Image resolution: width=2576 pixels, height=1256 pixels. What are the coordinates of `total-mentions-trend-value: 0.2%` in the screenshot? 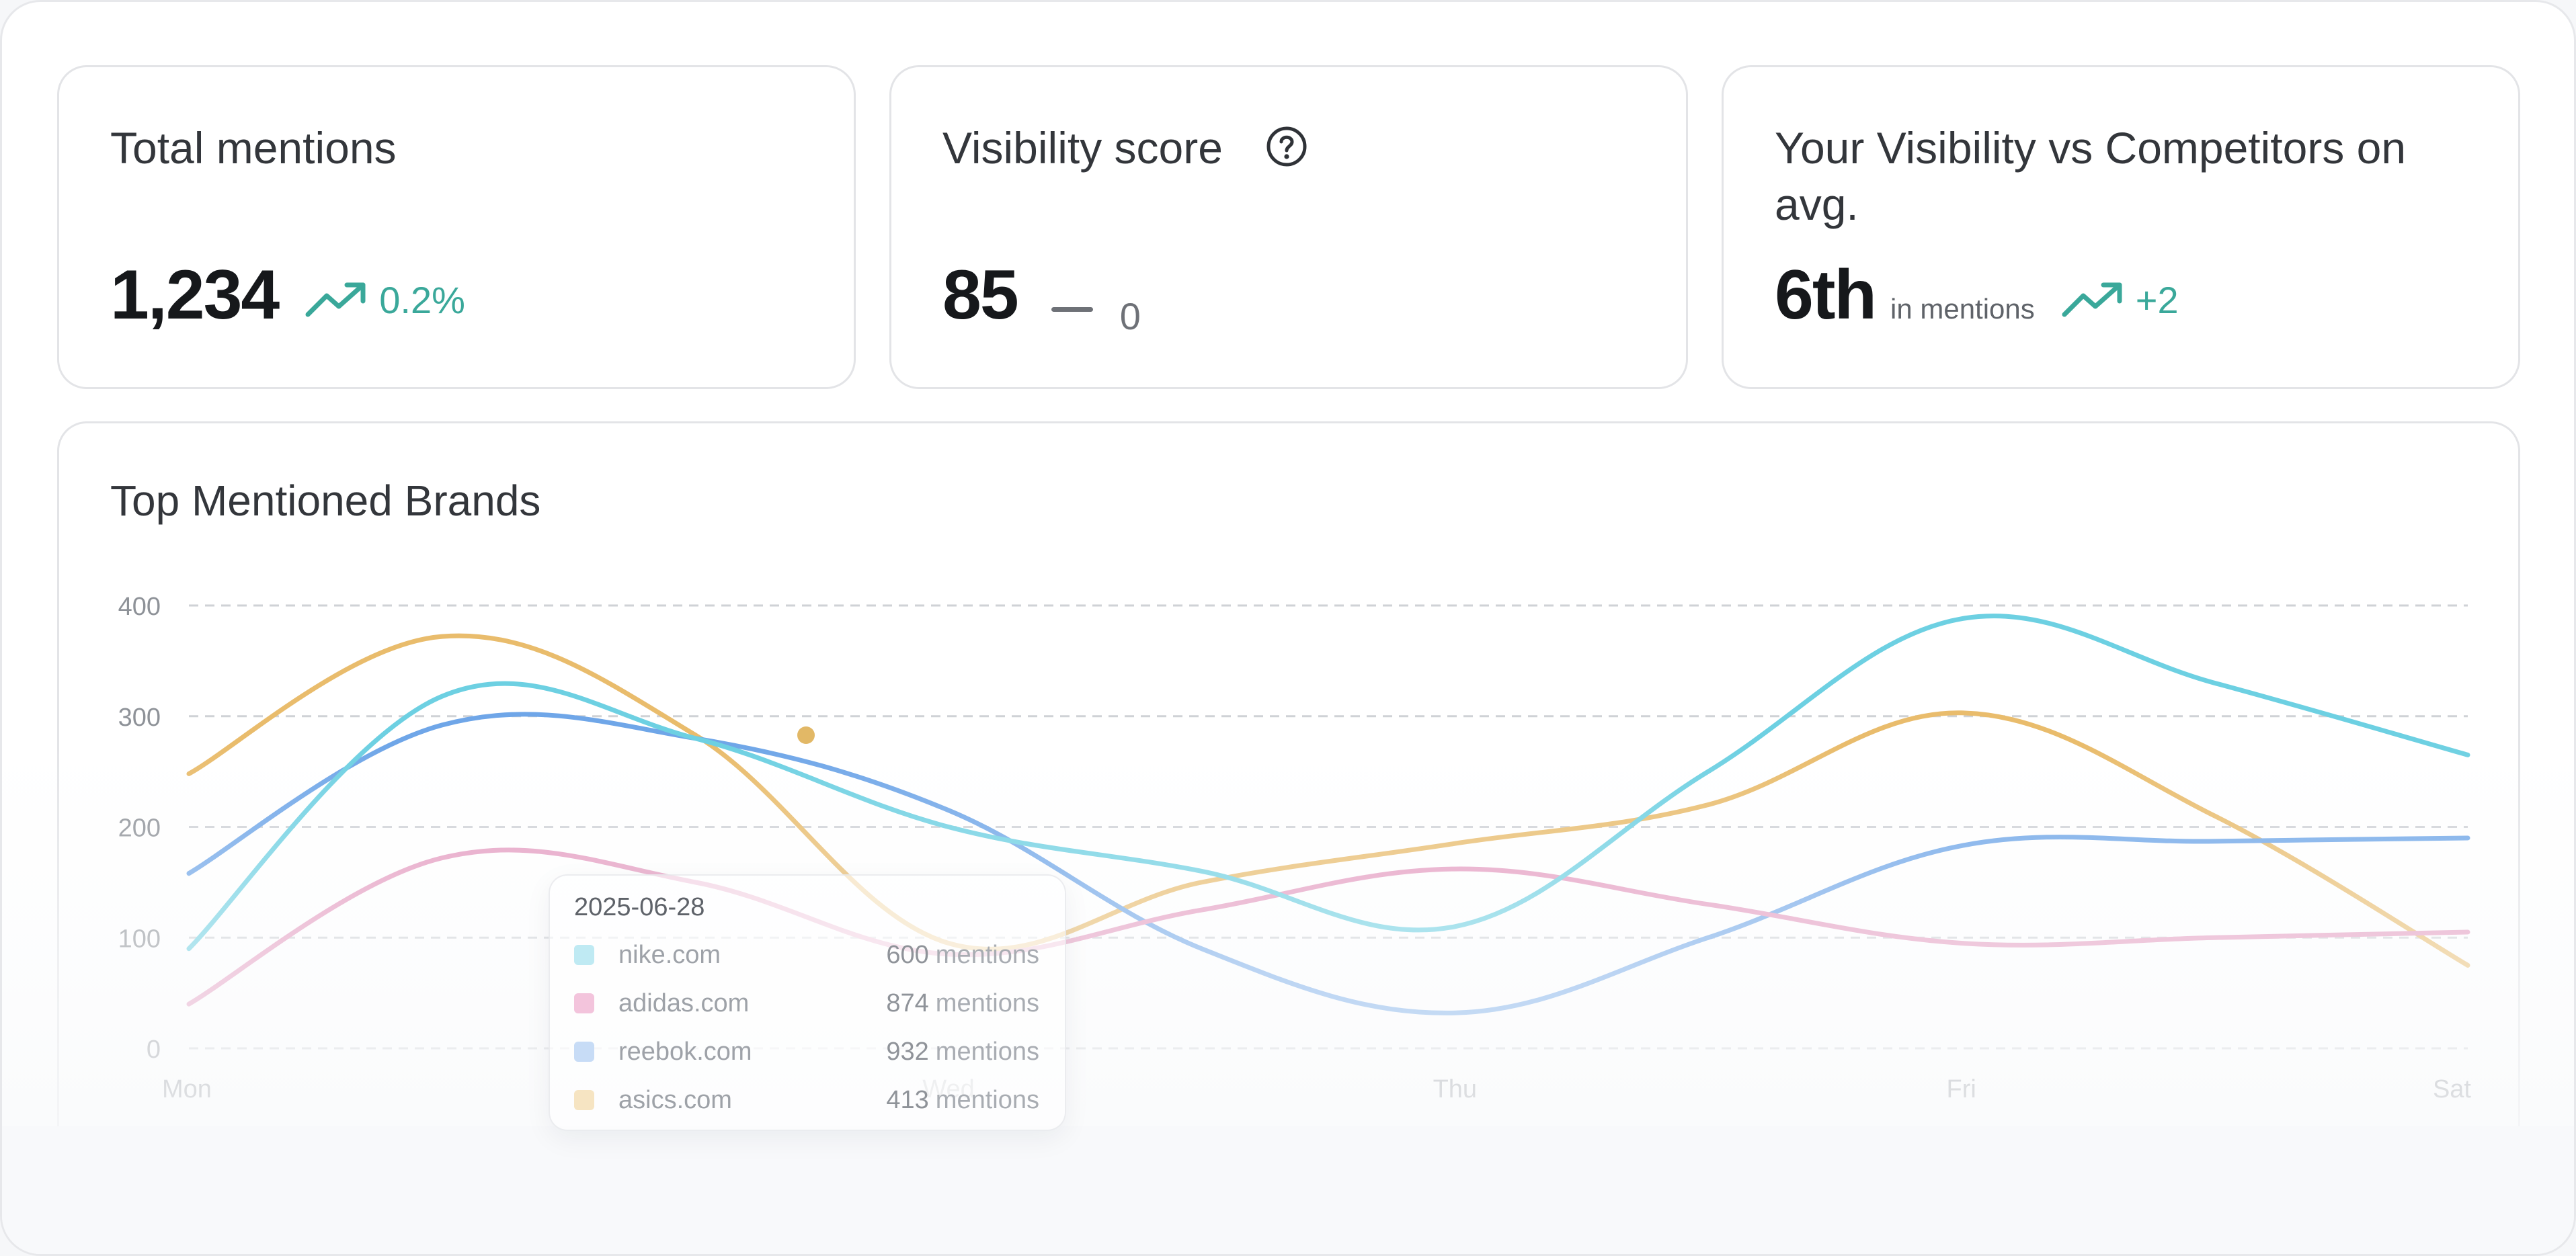 It's located at (422, 299).